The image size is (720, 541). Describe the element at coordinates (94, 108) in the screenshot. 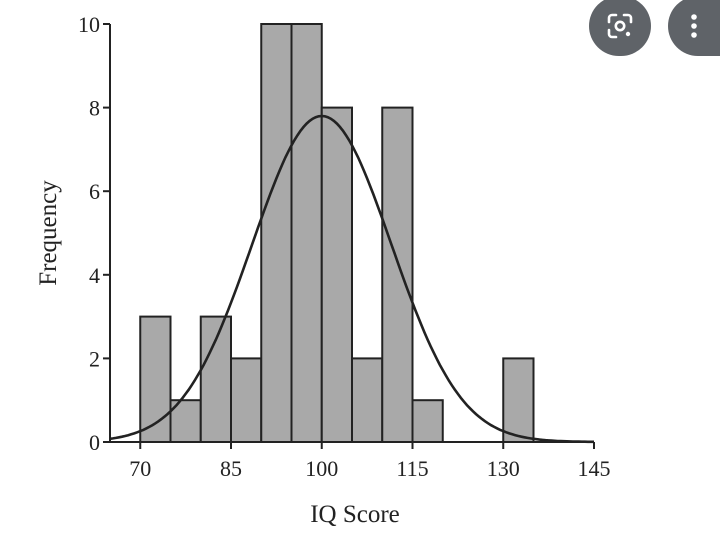

I see `y-tick-label: 8` at that location.